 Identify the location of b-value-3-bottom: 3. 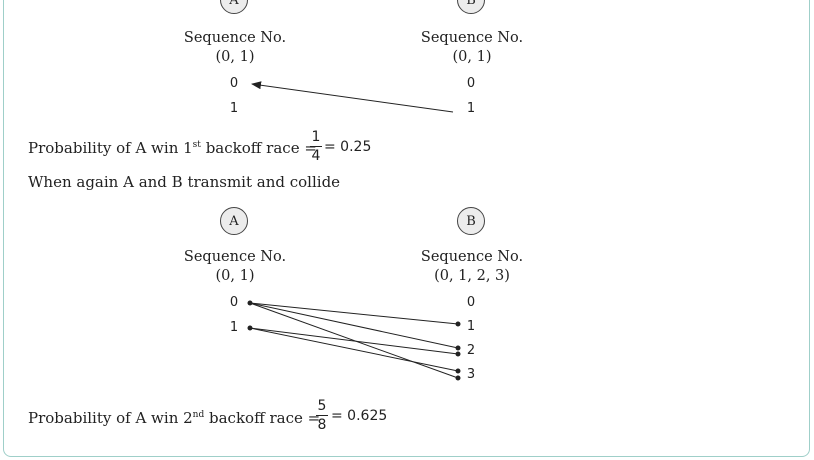
(471, 374).